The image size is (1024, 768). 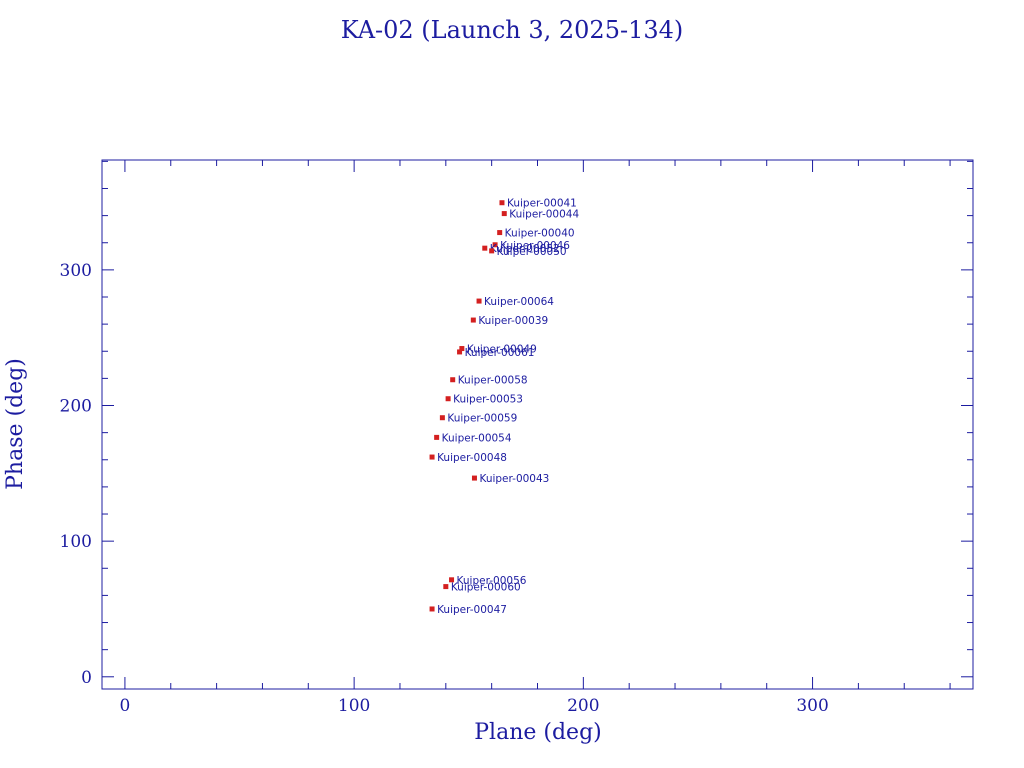 What do you see at coordinates (583, 706) in the screenshot?
I see `x-tick-label: 200` at bounding box center [583, 706].